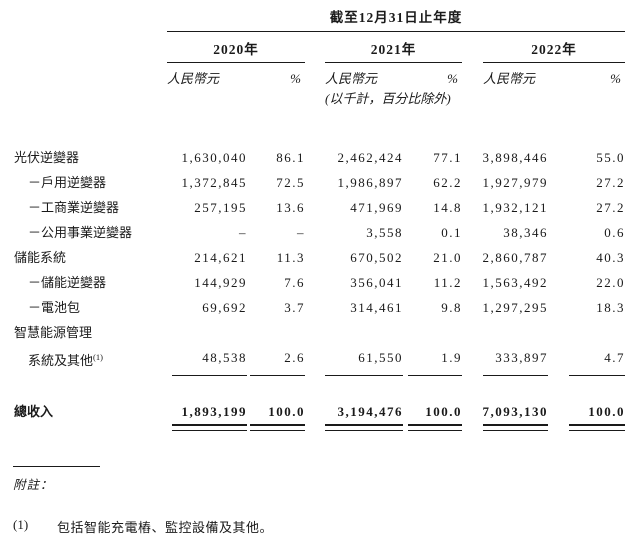  What do you see at coordinates (515, 182) in the screenshot?
I see `cell-2022-amount: 1,927,979` at bounding box center [515, 182].